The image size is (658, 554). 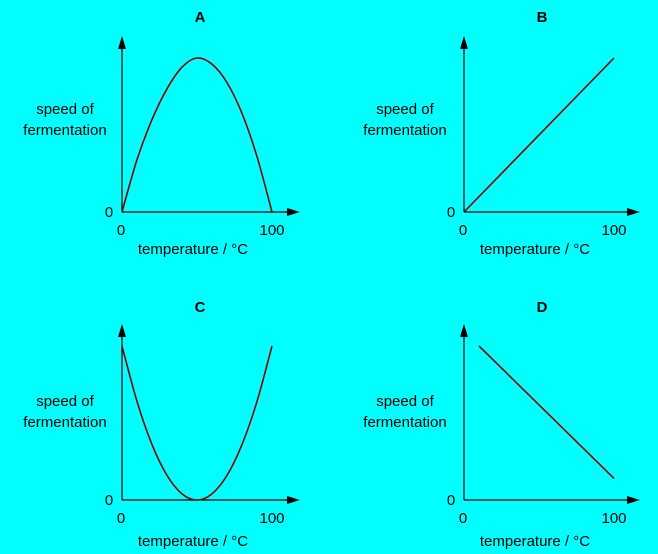 What do you see at coordinates (542, 307) in the screenshot?
I see `chart-title: D` at bounding box center [542, 307].